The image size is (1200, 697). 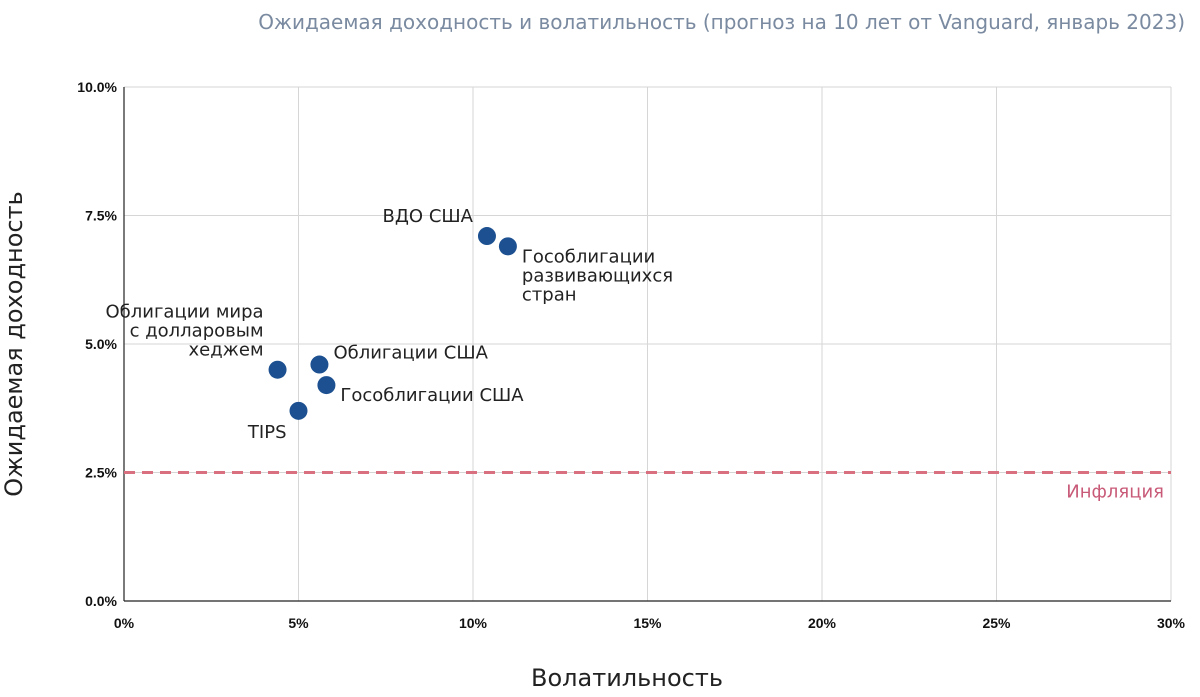 I want to click on point-label: TIPS, so click(x=267, y=432).